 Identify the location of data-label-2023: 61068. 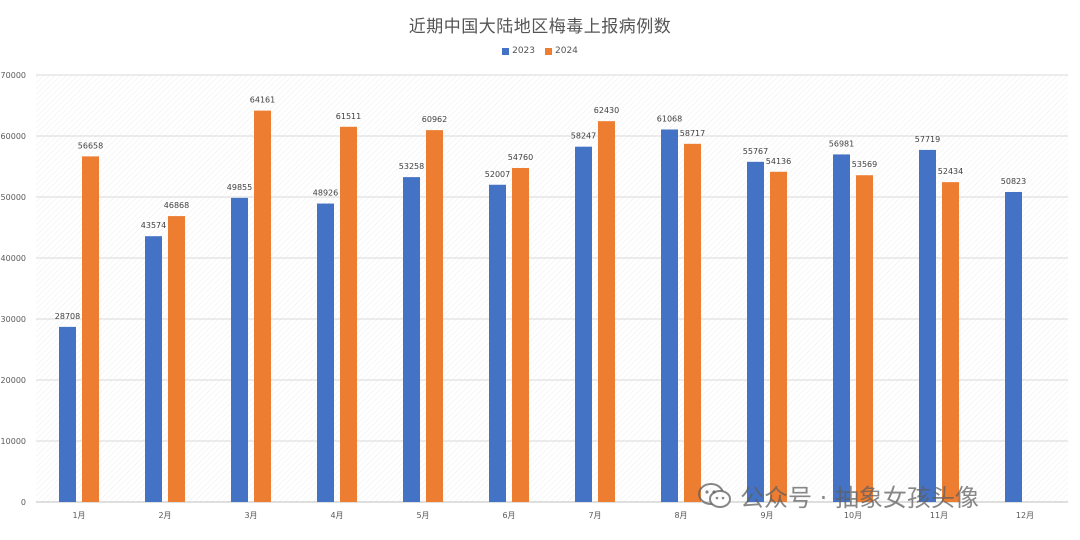
(669, 118).